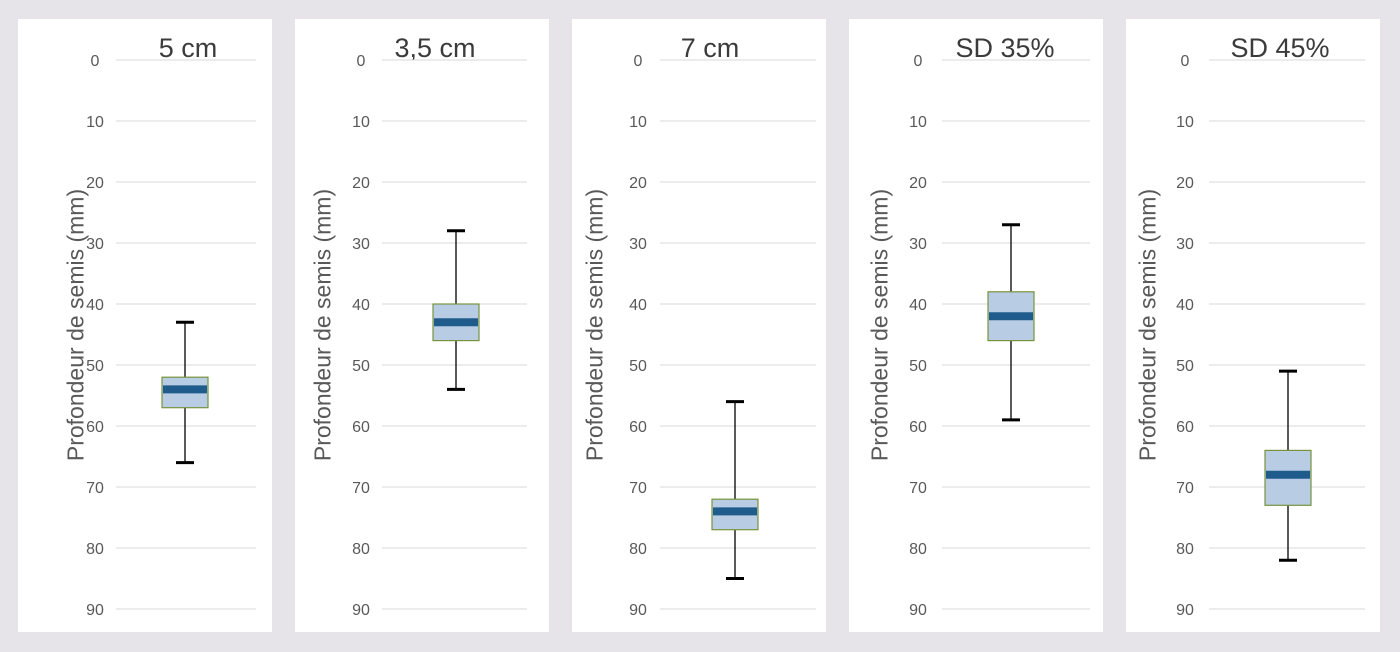  Describe the element at coordinates (1005, 48) in the screenshot. I see `chart-title: SD 35%` at that location.